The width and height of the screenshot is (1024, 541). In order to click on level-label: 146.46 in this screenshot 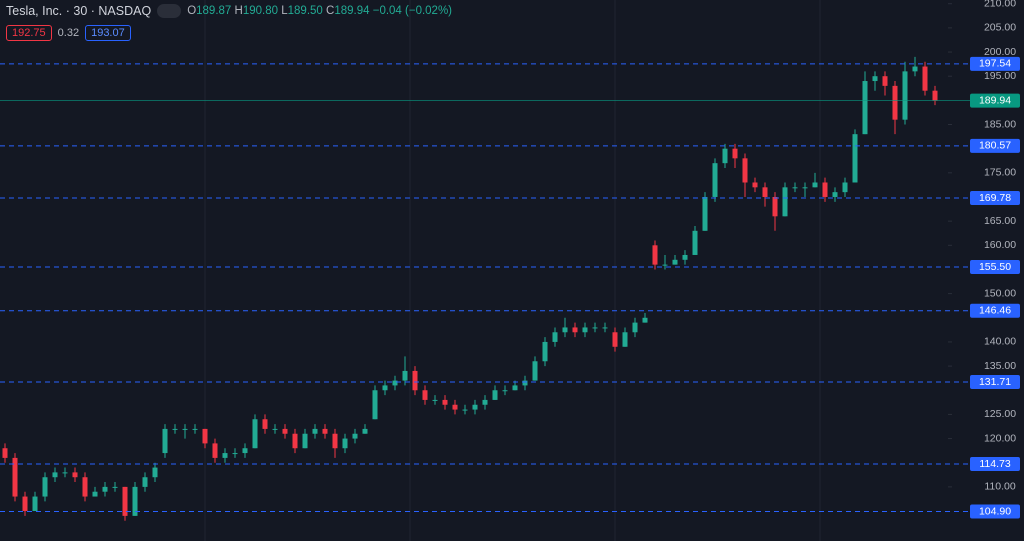, I will do `click(995, 311)`.